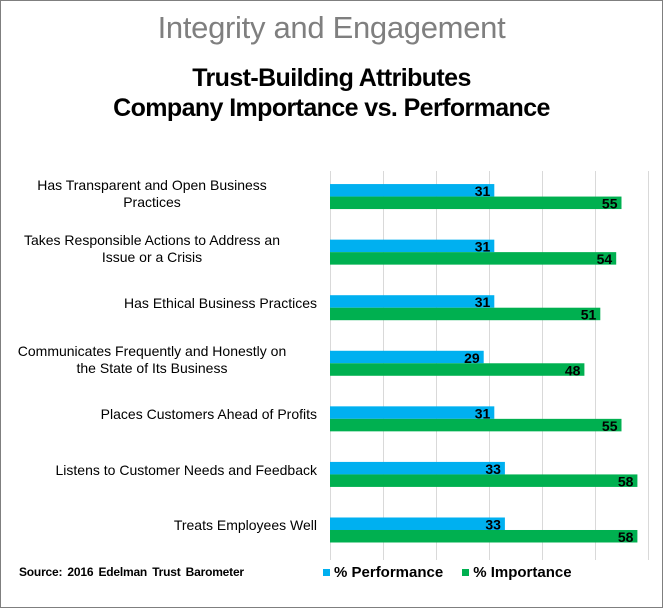 The width and height of the screenshot is (663, 608). I want to click on legend-label-performance: % Performance, so click(389, 572).